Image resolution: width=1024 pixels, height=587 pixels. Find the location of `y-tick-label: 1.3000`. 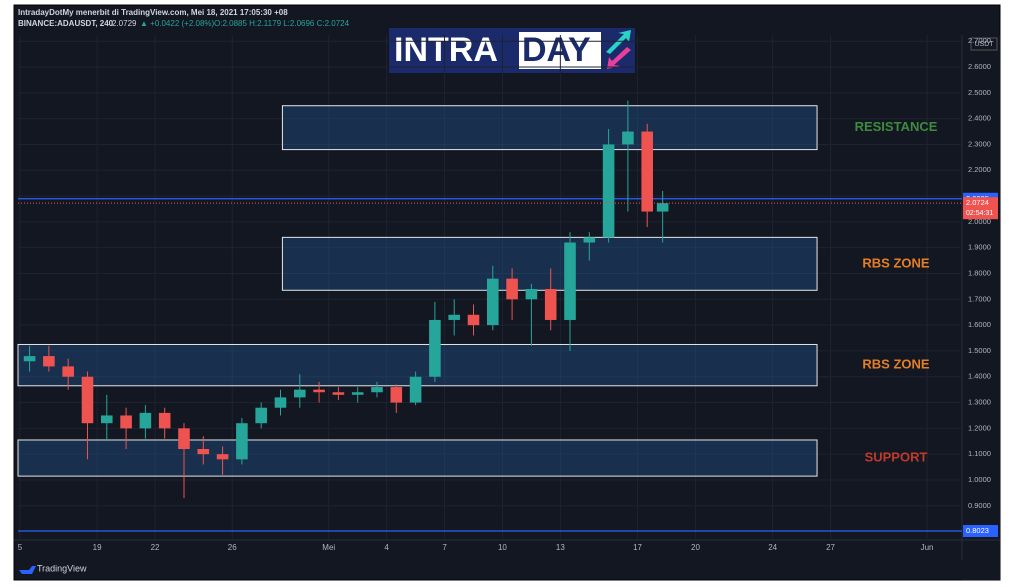

y-tick-label: 1.3000 is located at coordinates (979, 402).